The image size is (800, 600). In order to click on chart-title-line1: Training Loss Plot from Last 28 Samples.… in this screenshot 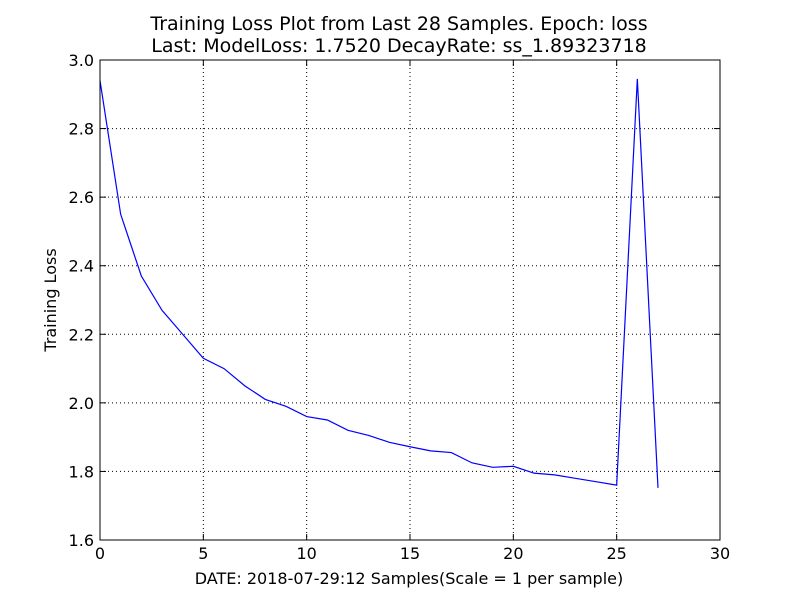, I will do `click(398, 24)`.